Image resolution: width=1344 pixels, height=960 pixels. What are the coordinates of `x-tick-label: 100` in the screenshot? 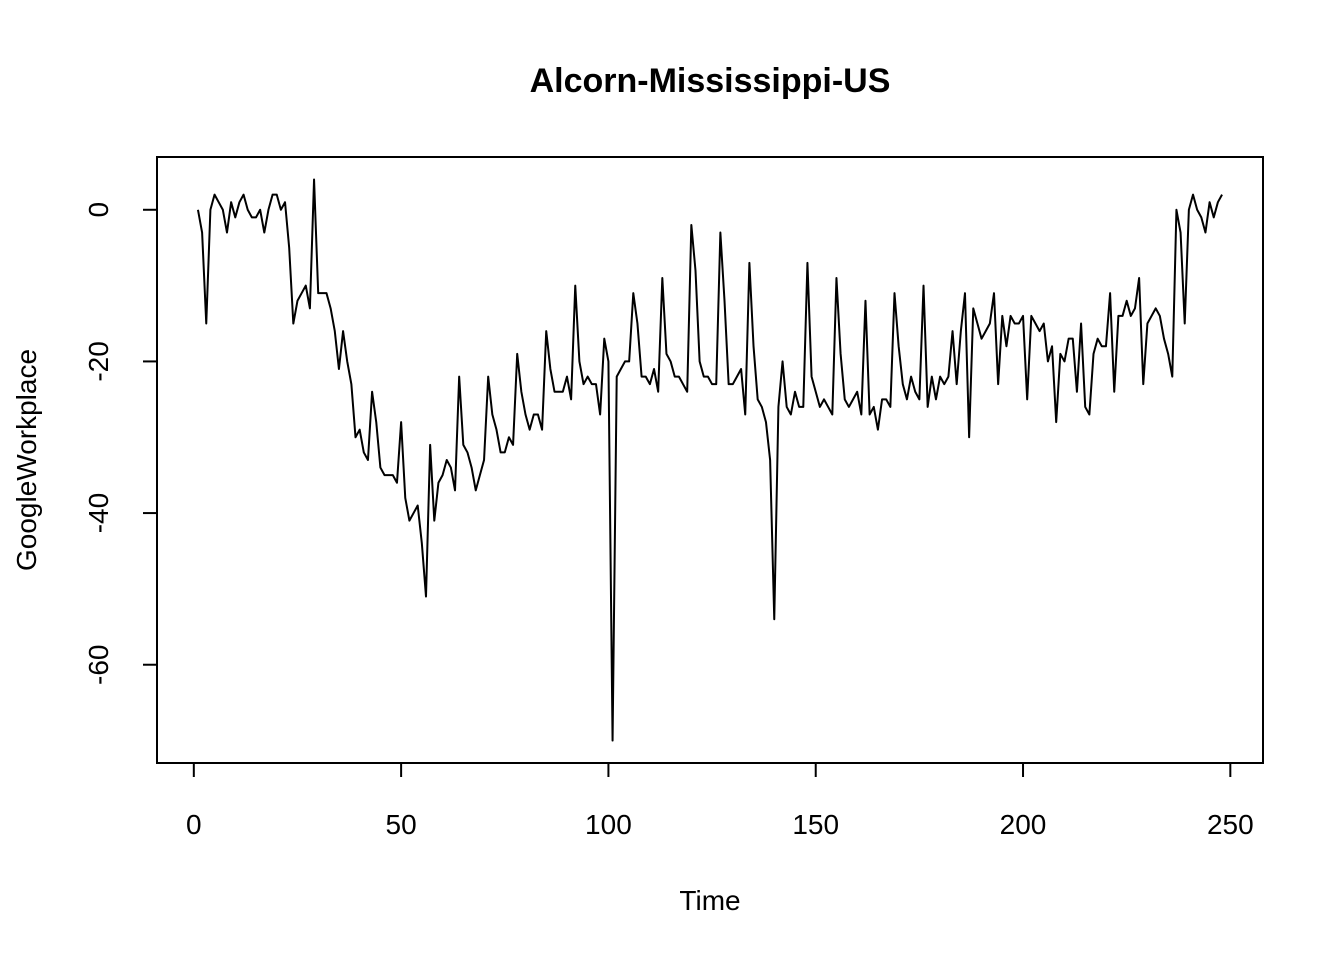 It's located at (608, 824).